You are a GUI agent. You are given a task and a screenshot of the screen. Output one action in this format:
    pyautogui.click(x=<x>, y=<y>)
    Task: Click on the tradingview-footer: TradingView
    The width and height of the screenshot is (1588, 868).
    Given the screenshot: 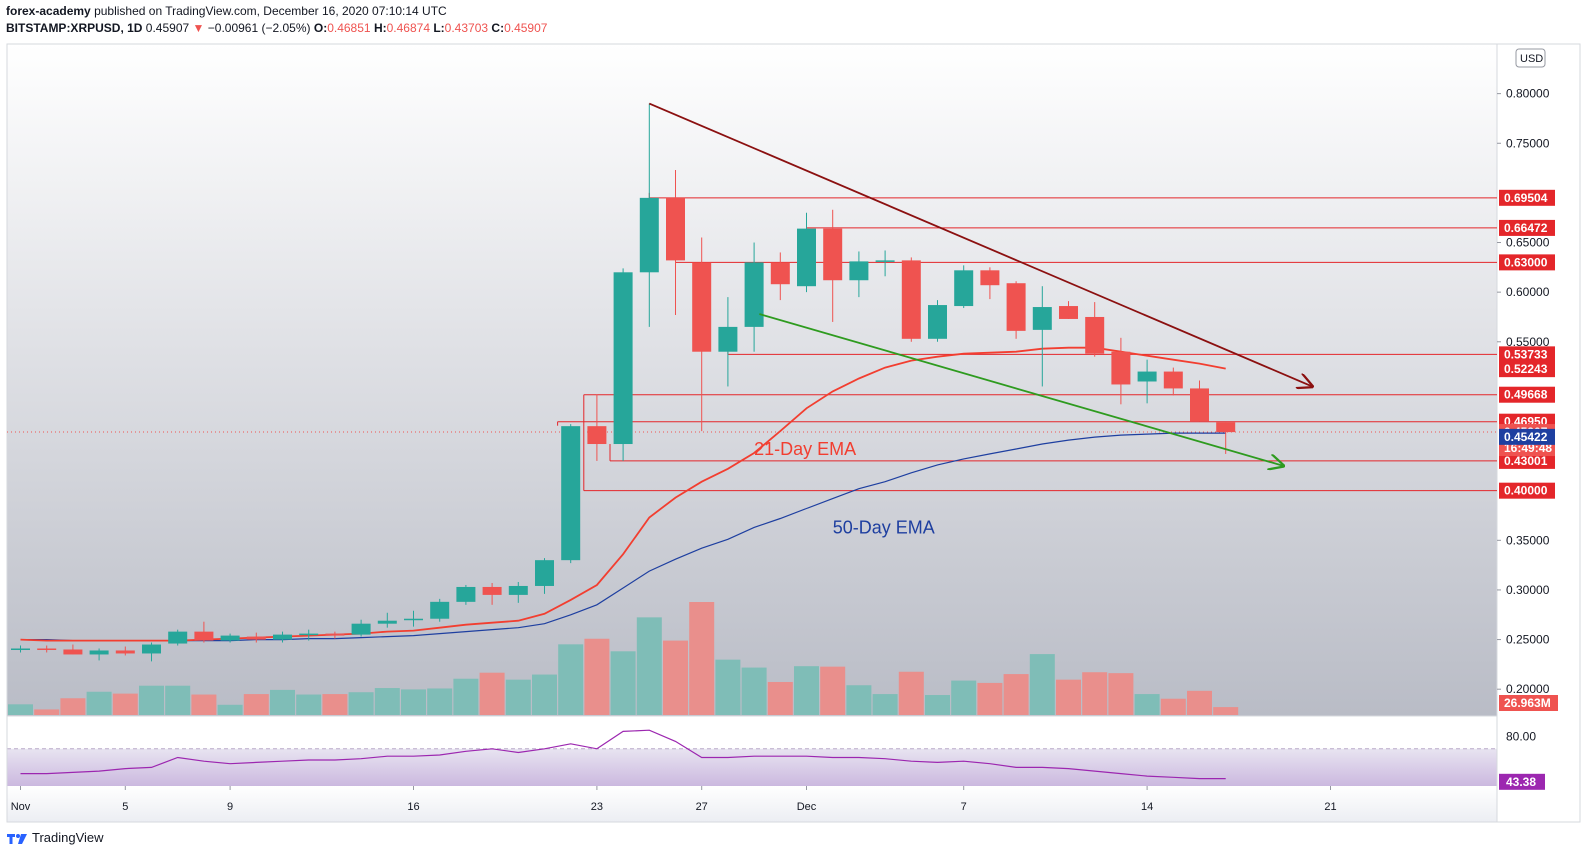 What is the action you would take?
    pyautogui.click(x=55, y=837)
    